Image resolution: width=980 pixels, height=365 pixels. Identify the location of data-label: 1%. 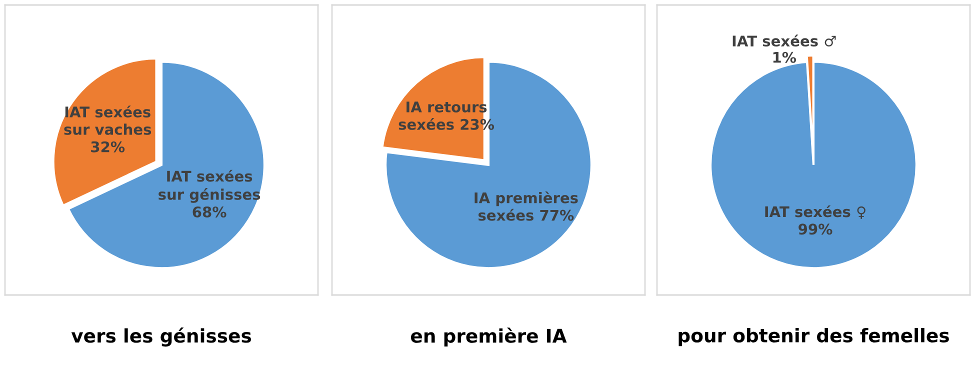
(784, 57).